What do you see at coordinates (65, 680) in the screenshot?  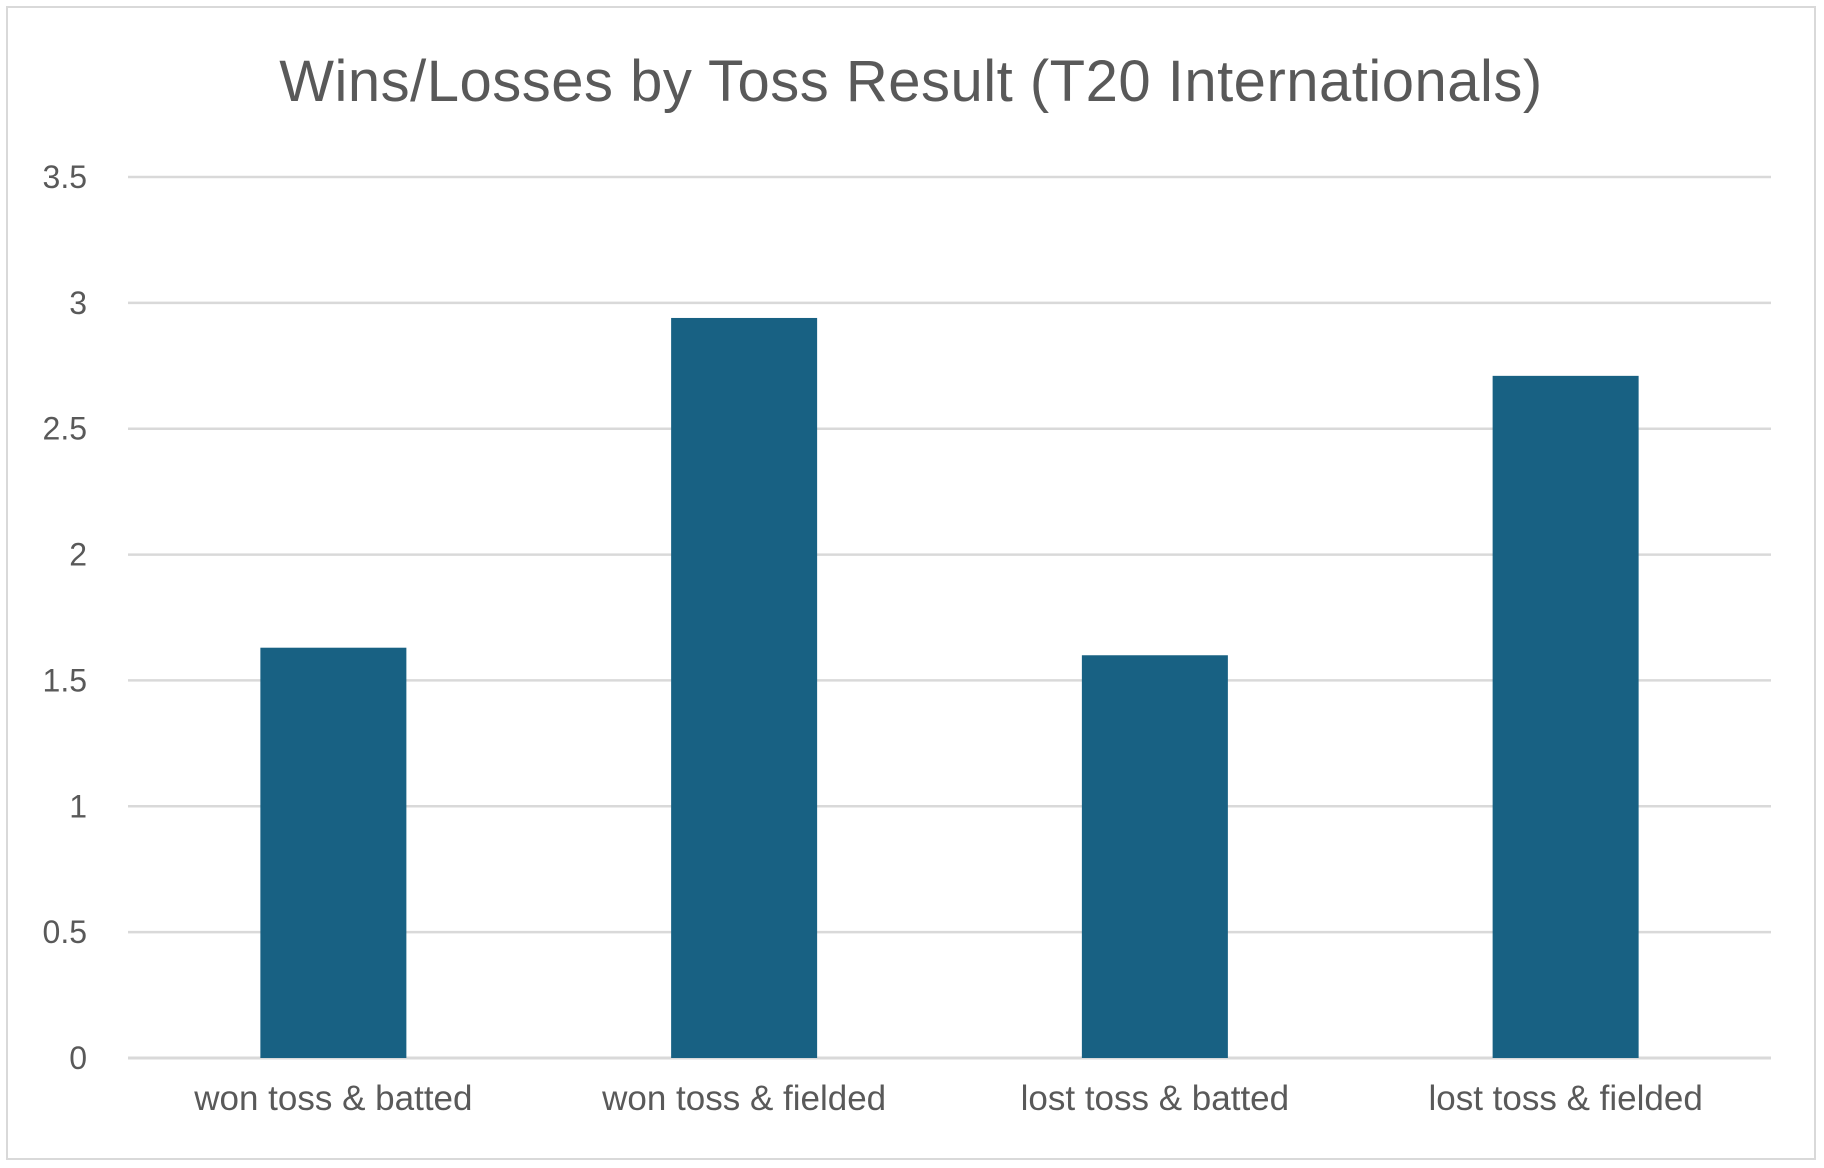 I see `y-tick-label: 1.5` at bounding box center [65, 680].